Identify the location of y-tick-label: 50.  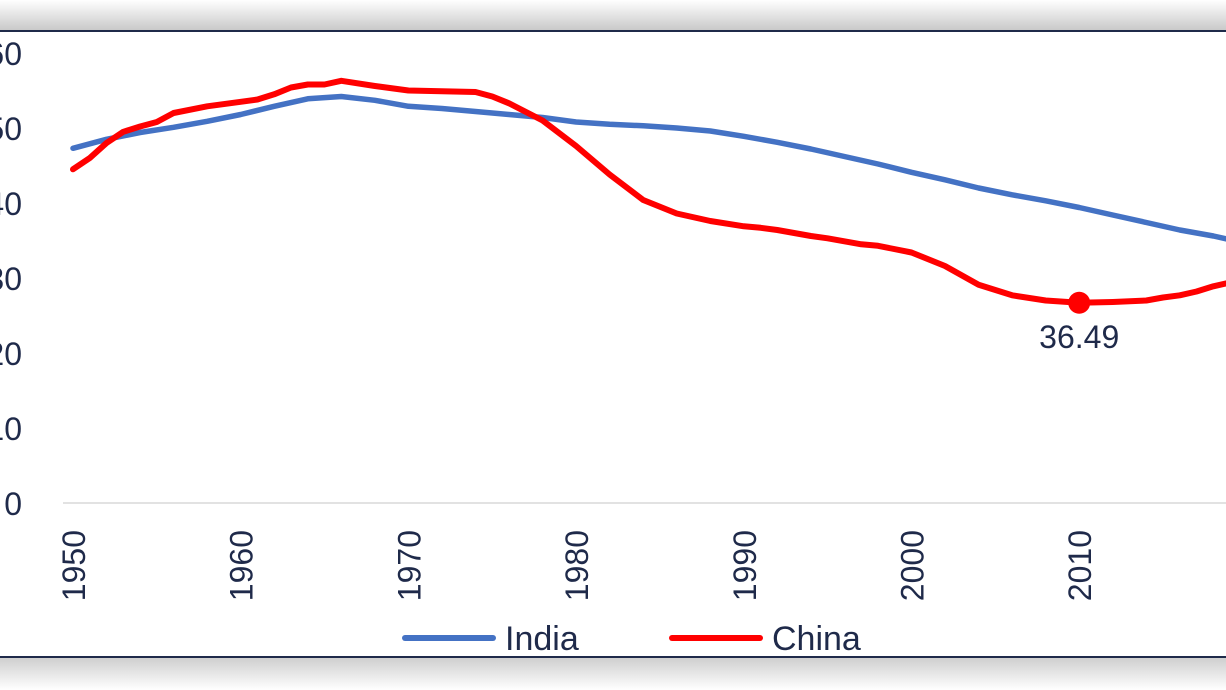
(11, 129).